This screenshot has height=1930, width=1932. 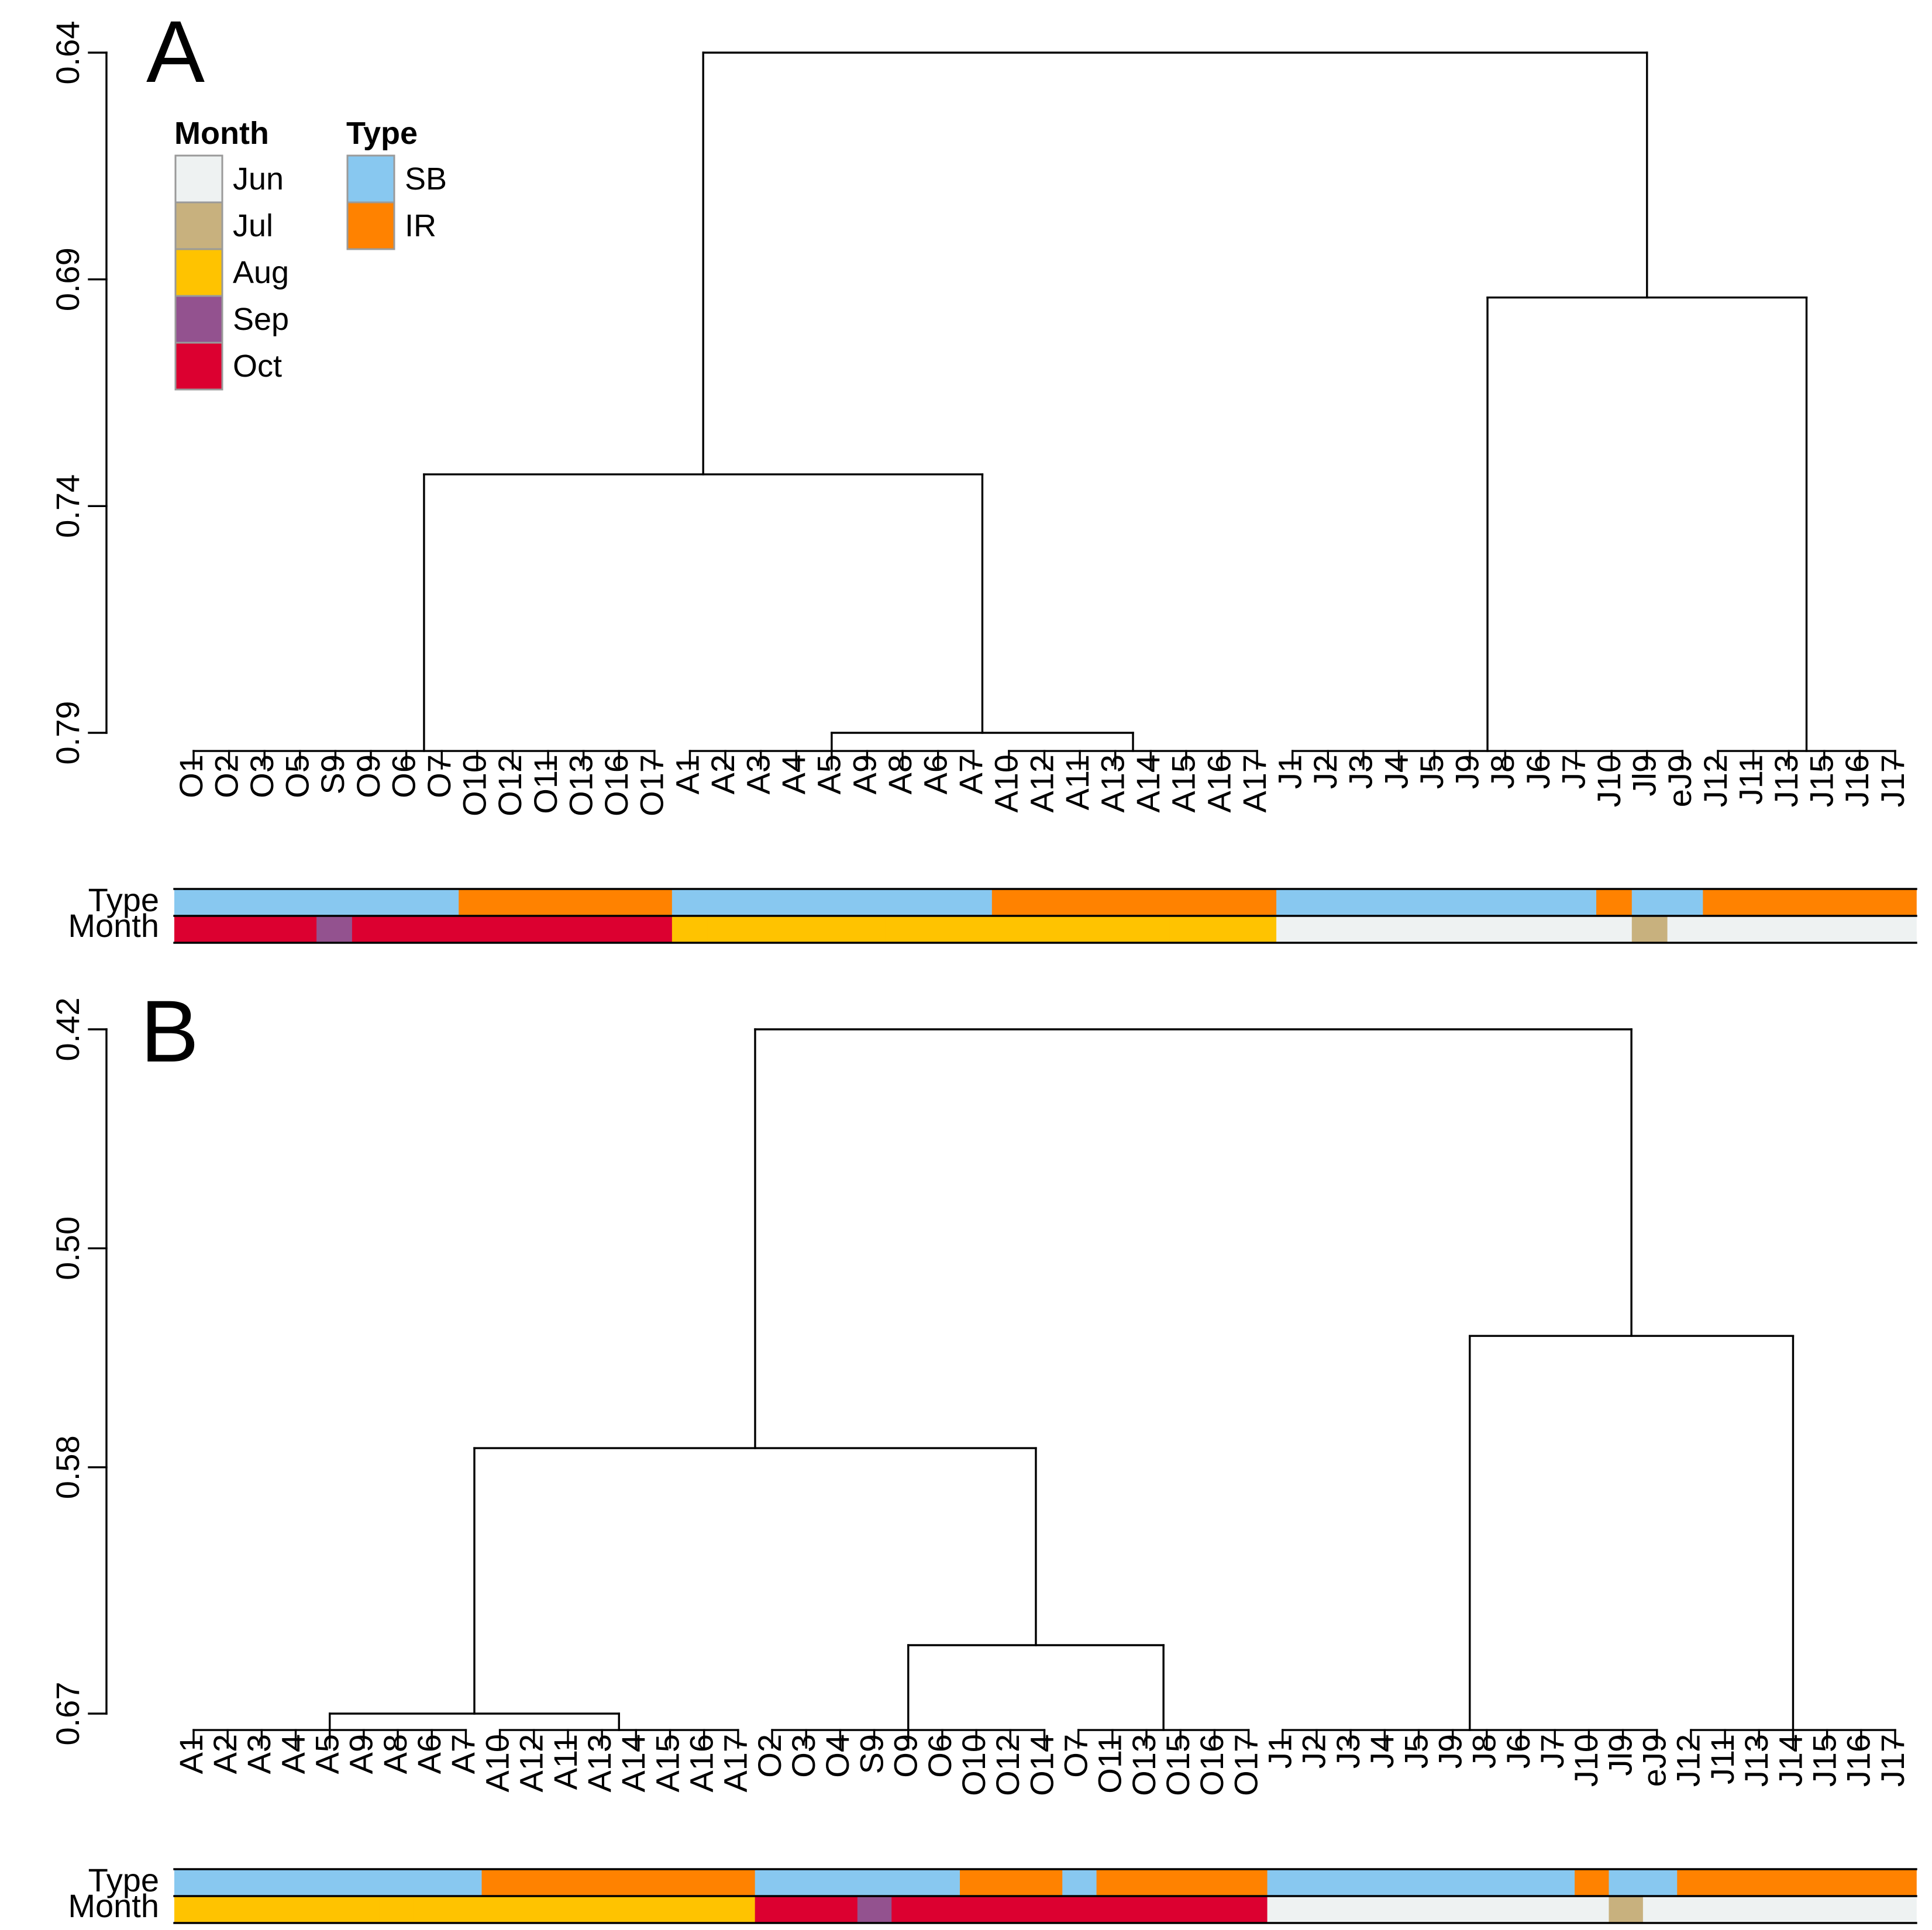 What do you see at coordinates (257, 366) in the screenshot?
I see `legend-month-label: Oct` at bounding box center [257, 366].